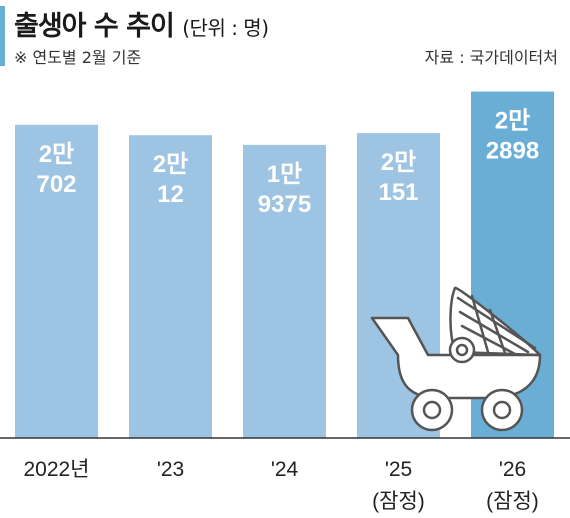 This screenshot has width=570, height=518. Describe the element at coordinates (170, 469) in the screenshot. I see `x-tick-label-1-0: '23` at that location.